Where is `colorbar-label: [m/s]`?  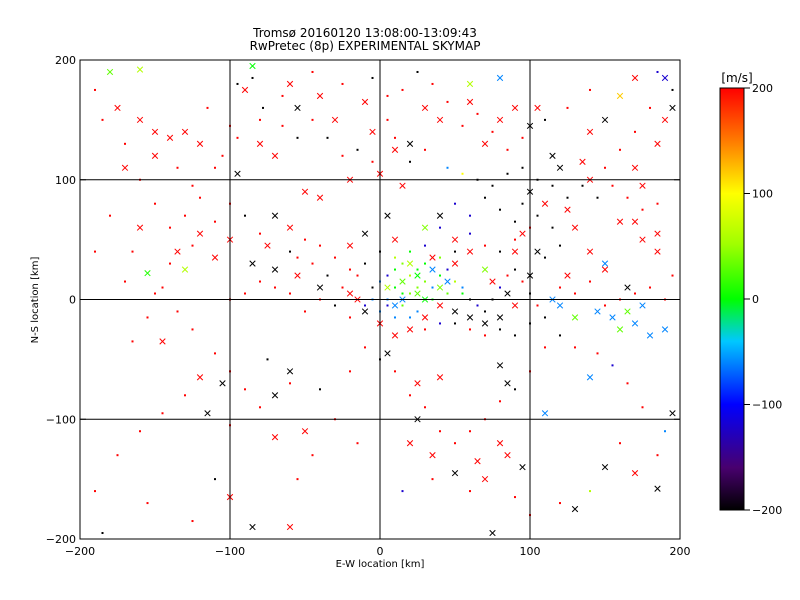 colorbar-label: [m/s] is located at coordinates (736, 78).